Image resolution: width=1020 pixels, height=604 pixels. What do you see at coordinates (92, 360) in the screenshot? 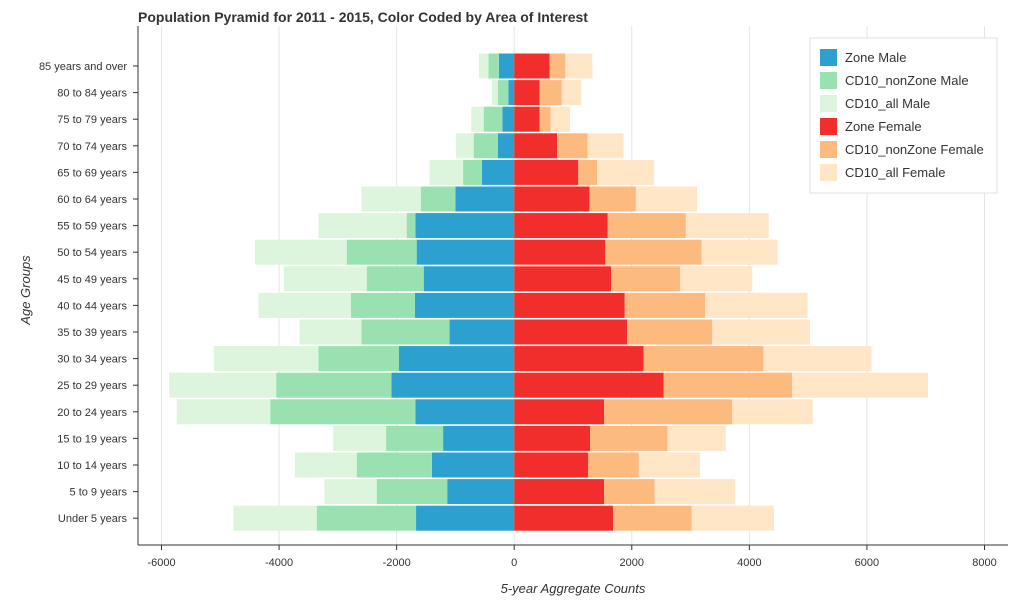
I see `y-tick-label: 30 to 34 years` at bounding box center [92, 360].